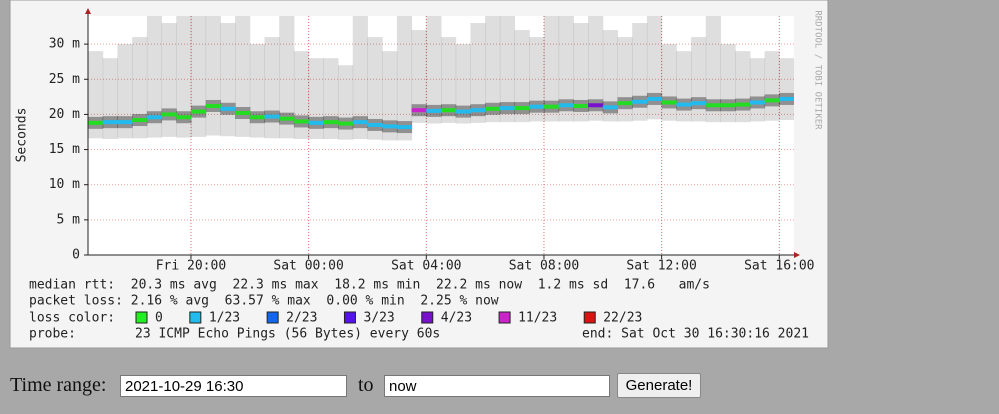 Image resolution: width=999 pixels, height=414 pixels. What do you see at coordinates (695, 334) in the screenshot?
I see `end-time: end: Sat Oct 30 16:30:16 2021` at bounding box center [695, 334].